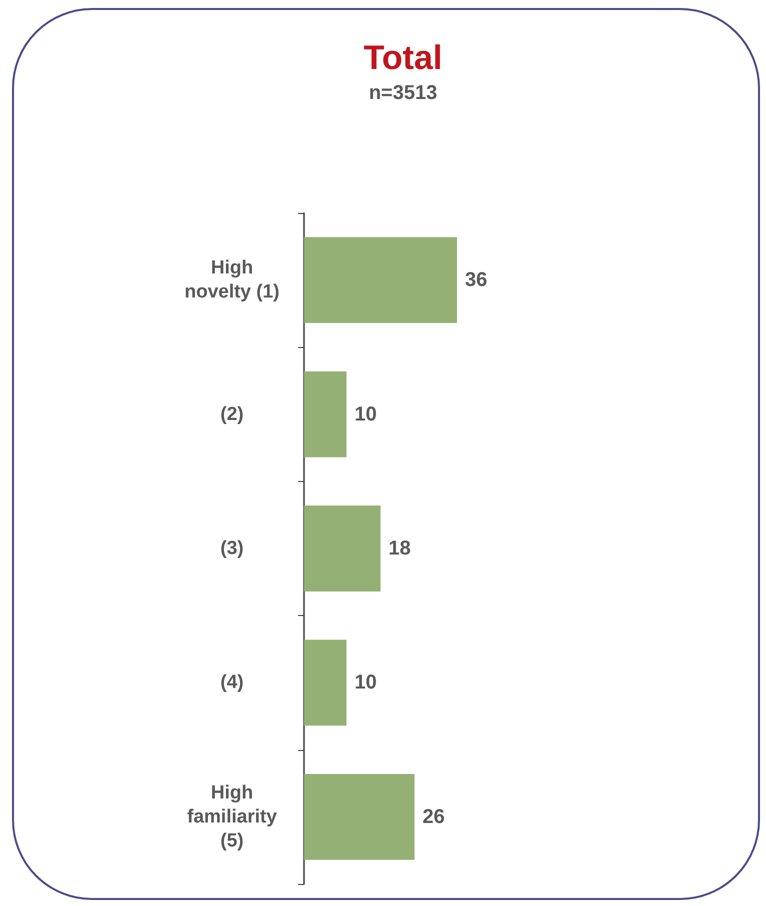  Describe the element at coordinates (232, 280) in the screenshot. I see `y-tick-label: High novelty (1)` at that location.